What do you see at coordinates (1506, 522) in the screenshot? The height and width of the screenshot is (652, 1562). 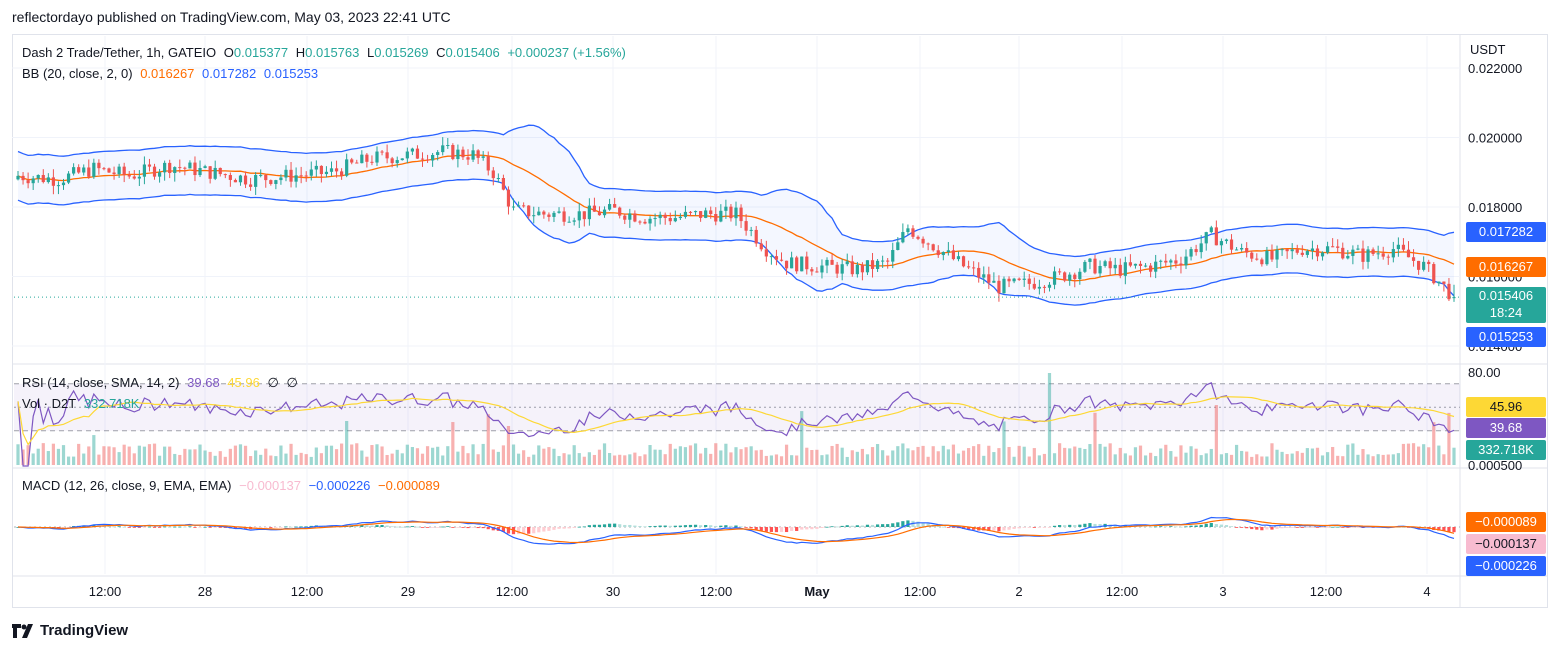 I see `macd-signal-tag: −0.000089` at bounding box center [1506, 522].